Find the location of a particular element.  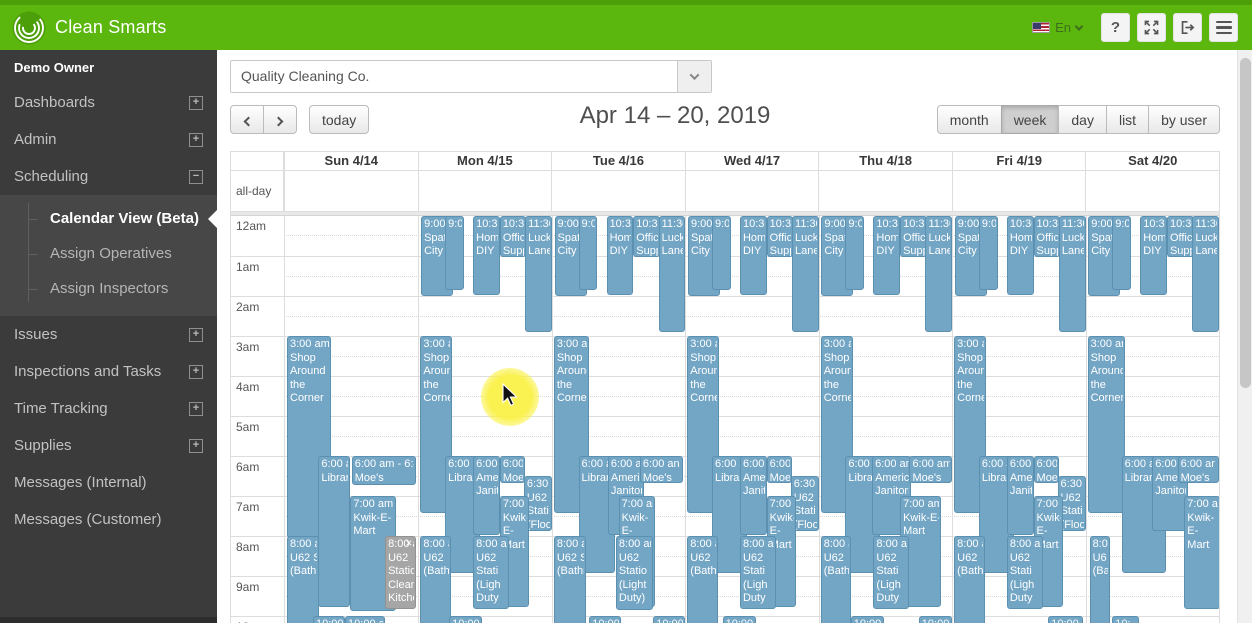

calendar-event: 6:00 ar Moe's is located at coordinates (1198, 469).